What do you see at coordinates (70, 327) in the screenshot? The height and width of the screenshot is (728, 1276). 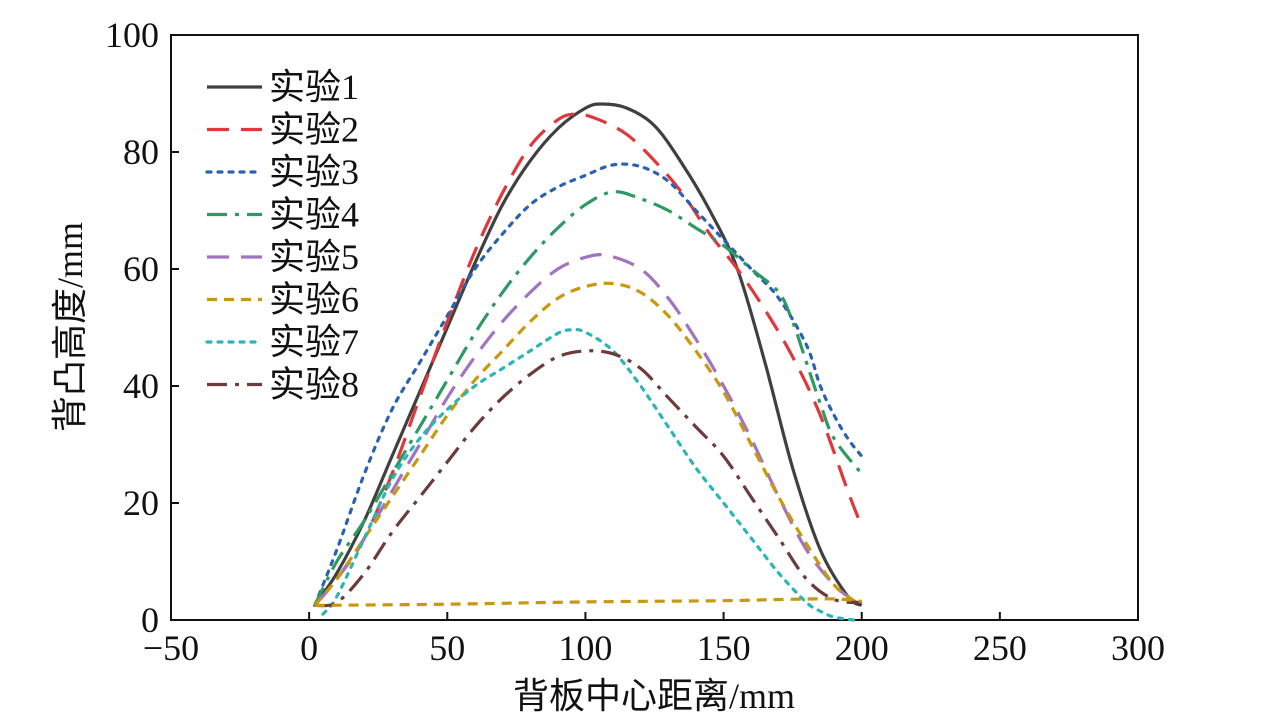 I see `y-axis-title: 背凸高度/mm` at bounding box center [70, 327].